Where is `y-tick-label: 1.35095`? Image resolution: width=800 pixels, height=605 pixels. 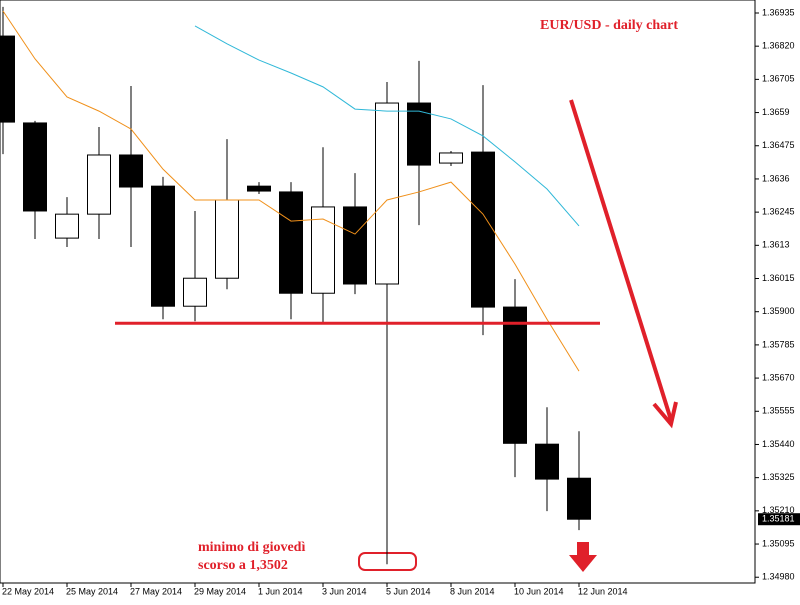 y-tick-label: 1.35095 is located at coordinates (778, 543).